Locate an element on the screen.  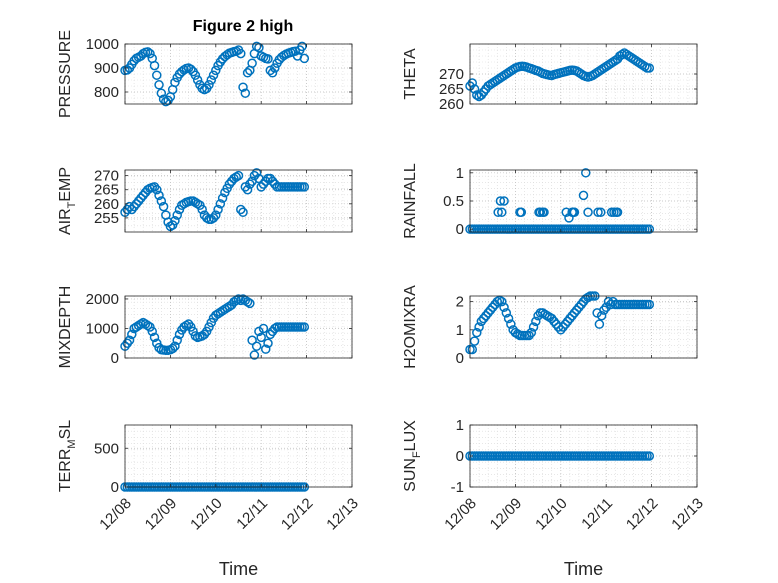
subplot-pressure: 800 900 1000 PRESSURE is located at coordinates (205, 74).